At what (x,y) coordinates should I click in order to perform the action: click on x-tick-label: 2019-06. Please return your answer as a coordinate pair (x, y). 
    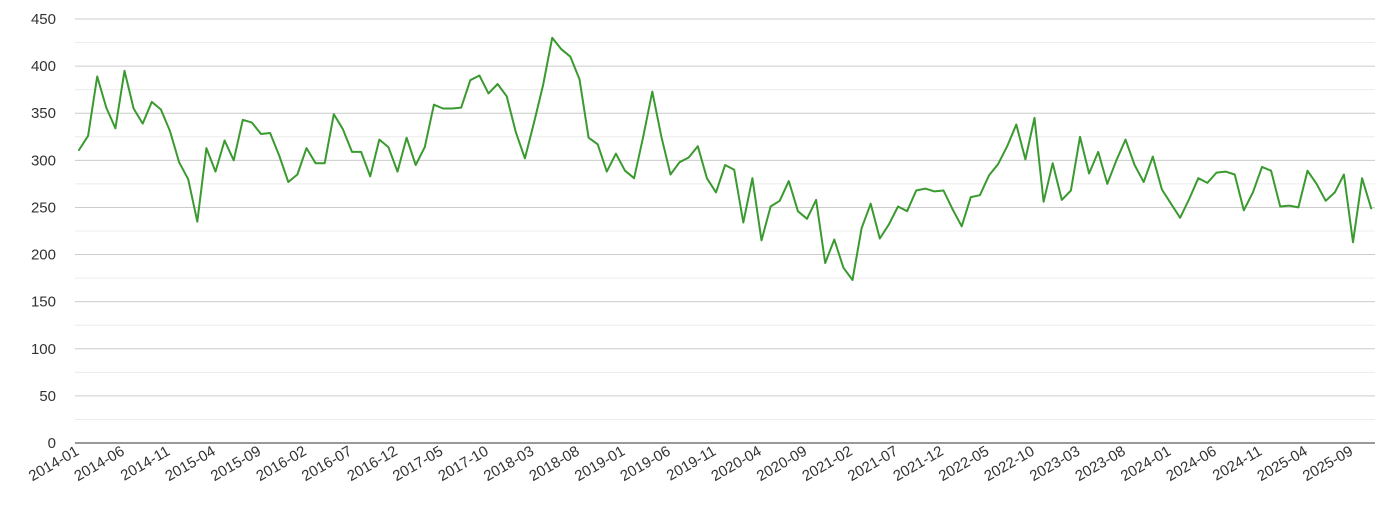
    Looking at the image, I should click on (645, 464).